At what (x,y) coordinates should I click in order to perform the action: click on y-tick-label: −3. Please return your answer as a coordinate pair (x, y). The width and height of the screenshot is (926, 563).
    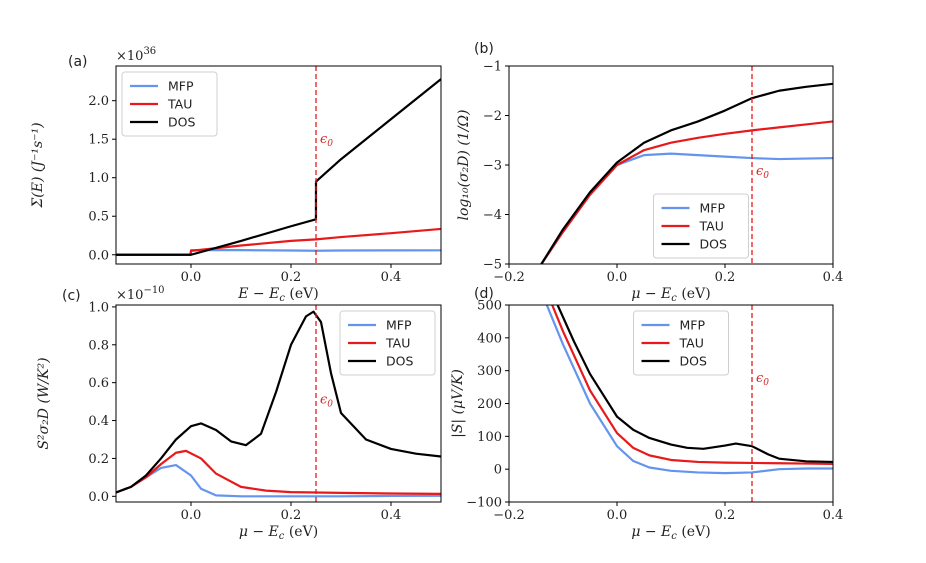
    Looking at the image, I should click on (492, 166).